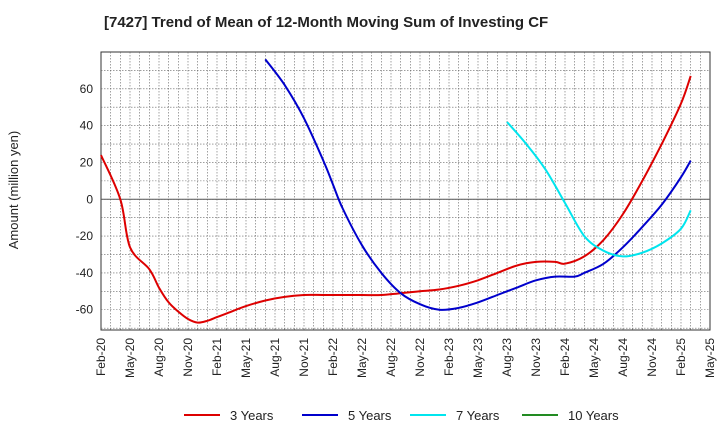  Describe the element at coordinates (652, 357) in the screenshot. I see `x-tick-label: Nov-24` at that location.